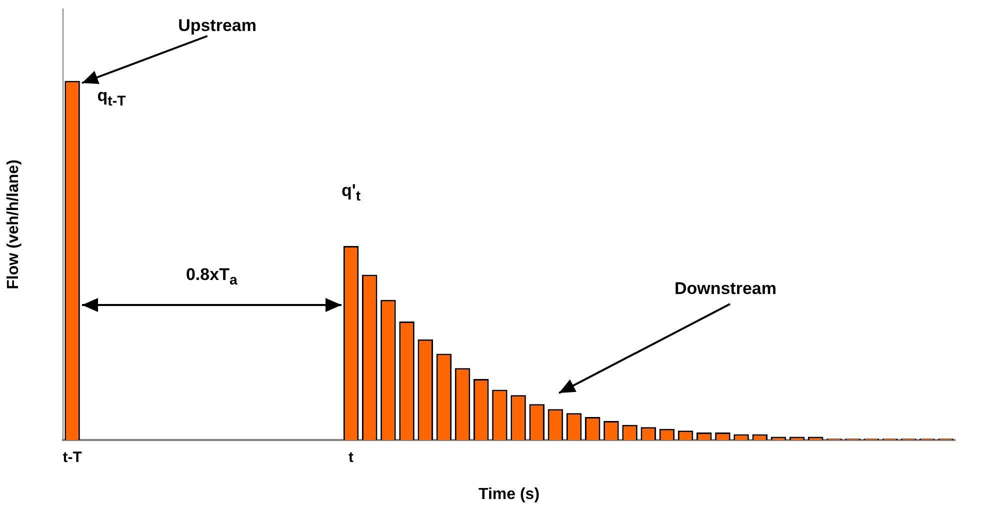  What do you see at coordinates (72, 457) in the screenshot?
I see `x-tick-label: t-T` at bounding box center [72, 457].